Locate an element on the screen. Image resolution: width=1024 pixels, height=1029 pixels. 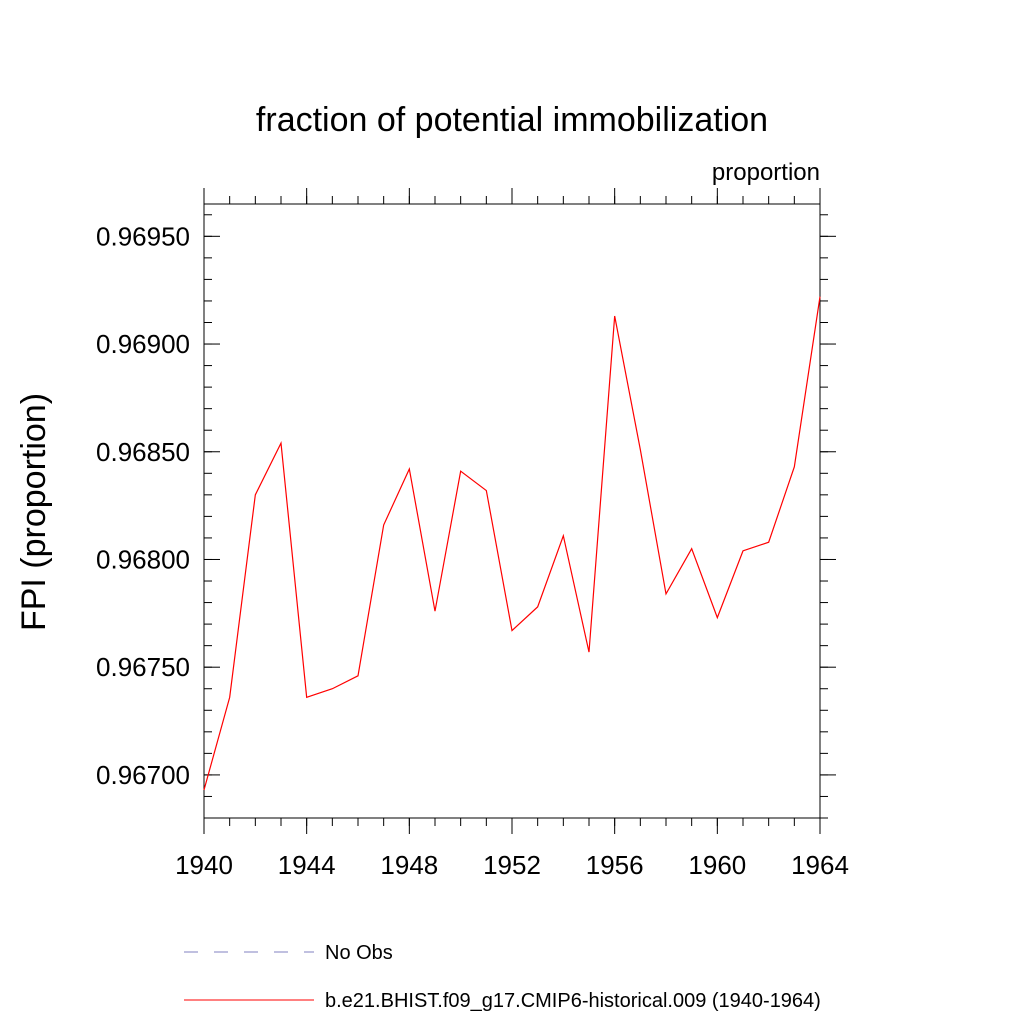
y-tick-label: 0.96950 is located at coordinates (143, 236).